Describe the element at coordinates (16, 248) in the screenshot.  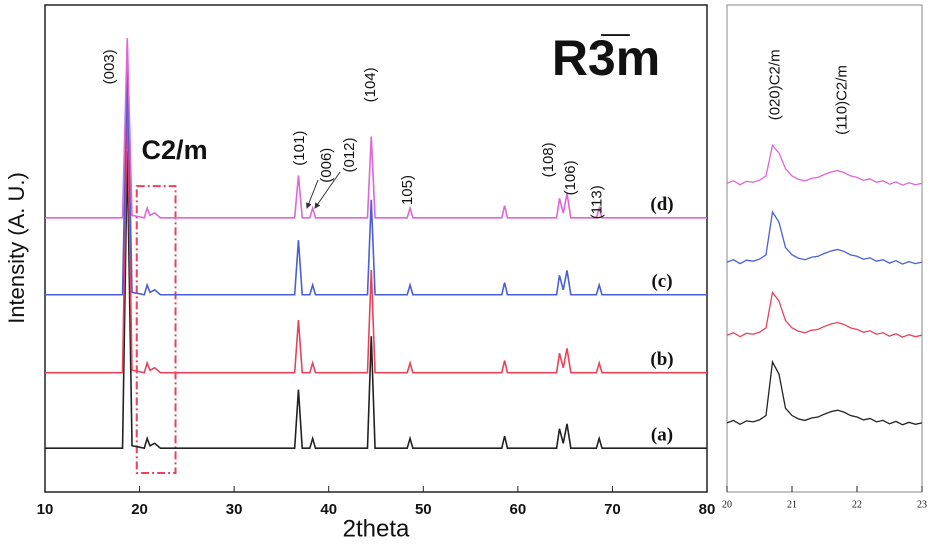
I see `y-axis-title: Intensity (A. U.)` at that location.